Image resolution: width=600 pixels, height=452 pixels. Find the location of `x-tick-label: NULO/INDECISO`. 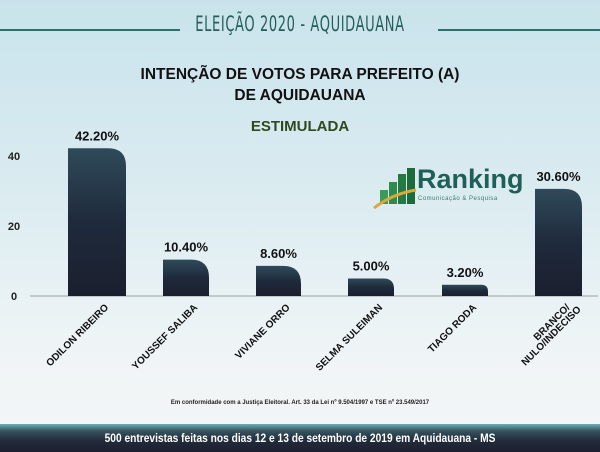

x-tick-label: NULO/INDECISO is located at coordinates (552, 336).